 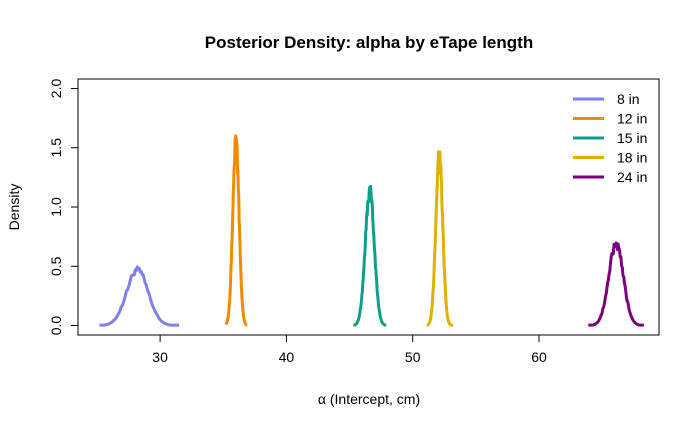 What do you see at coordinates (287, 357) in the screenshot?
I see `x-tick-label: 40` at bounding box center [287, 357].